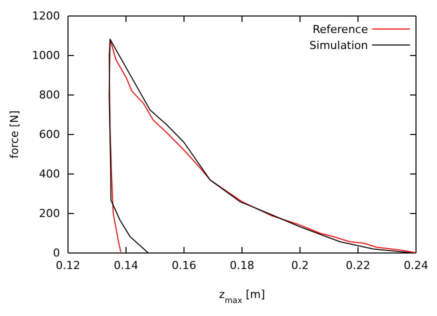 The width and height of the screenshot is (437, 316). I want to click on y-tick-label: 1200, so click(46, 16).